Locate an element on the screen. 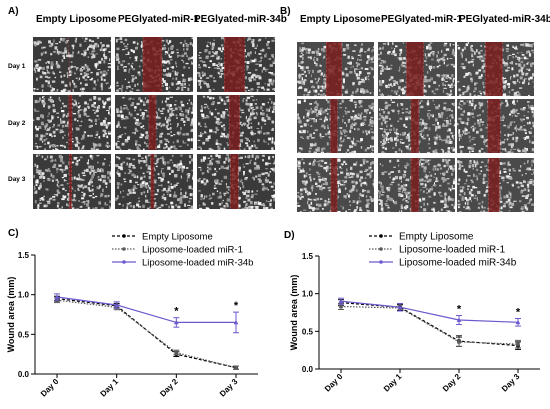 The width and height of the screenshot is (550, 409). panel-b-label: B) is located at coordinates (285, 11).